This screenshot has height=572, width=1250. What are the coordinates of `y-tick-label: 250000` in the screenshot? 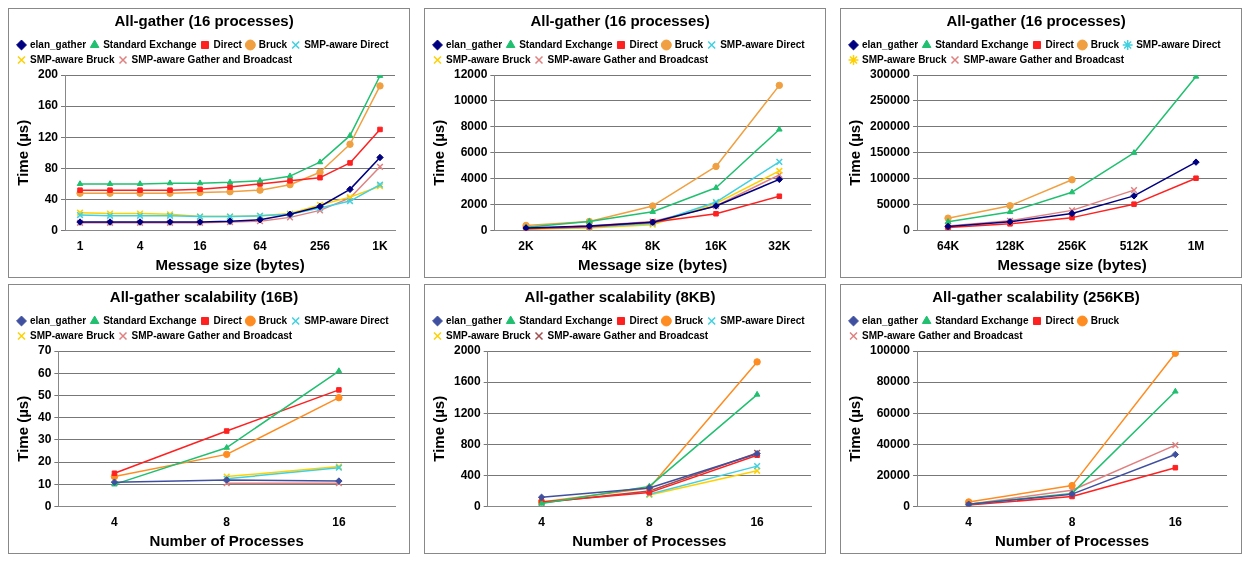 It's located at (890, 100).